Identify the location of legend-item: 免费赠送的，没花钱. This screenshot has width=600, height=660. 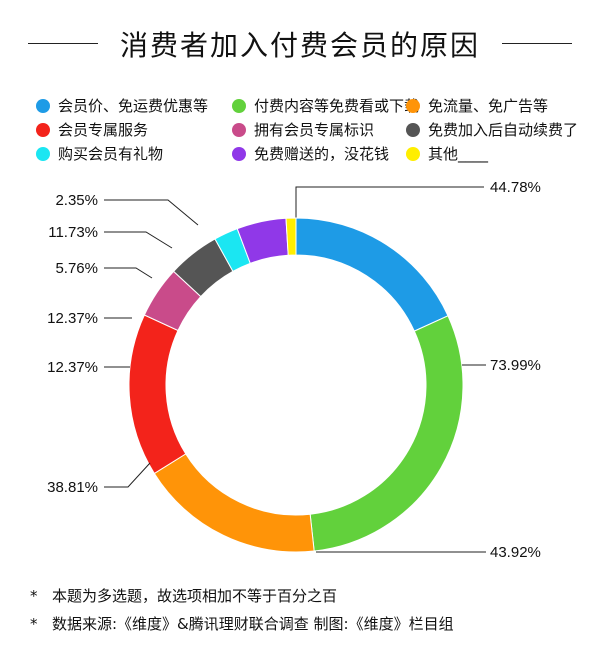
(310, 153).